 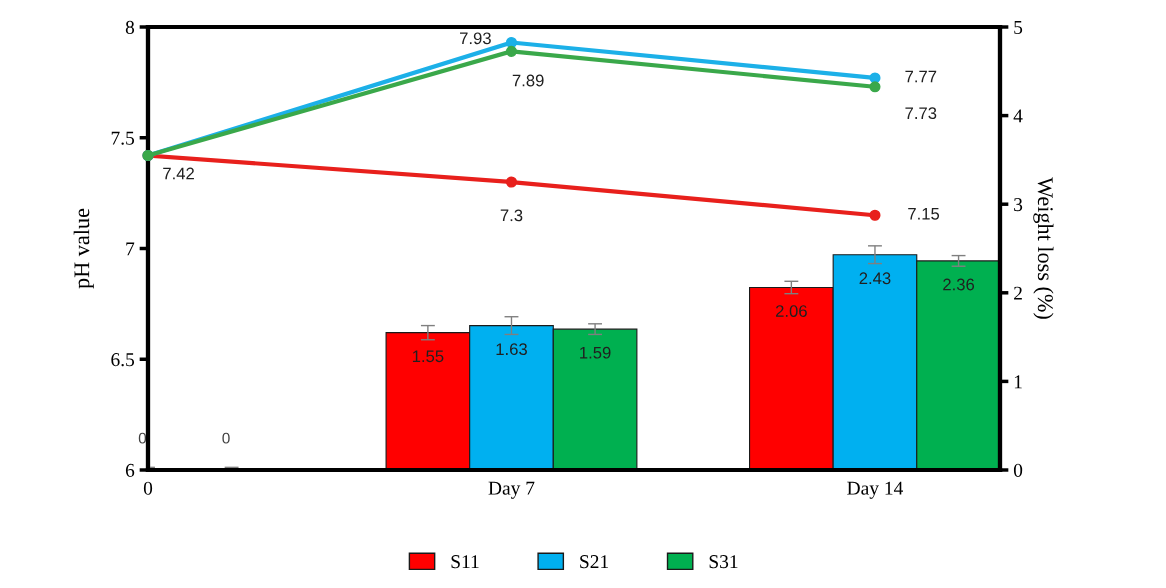 What do you see at coordinates (1018, 27) in the screenshot?
I see `y2-tick-label: 5` at bounding box center [1018, 27].